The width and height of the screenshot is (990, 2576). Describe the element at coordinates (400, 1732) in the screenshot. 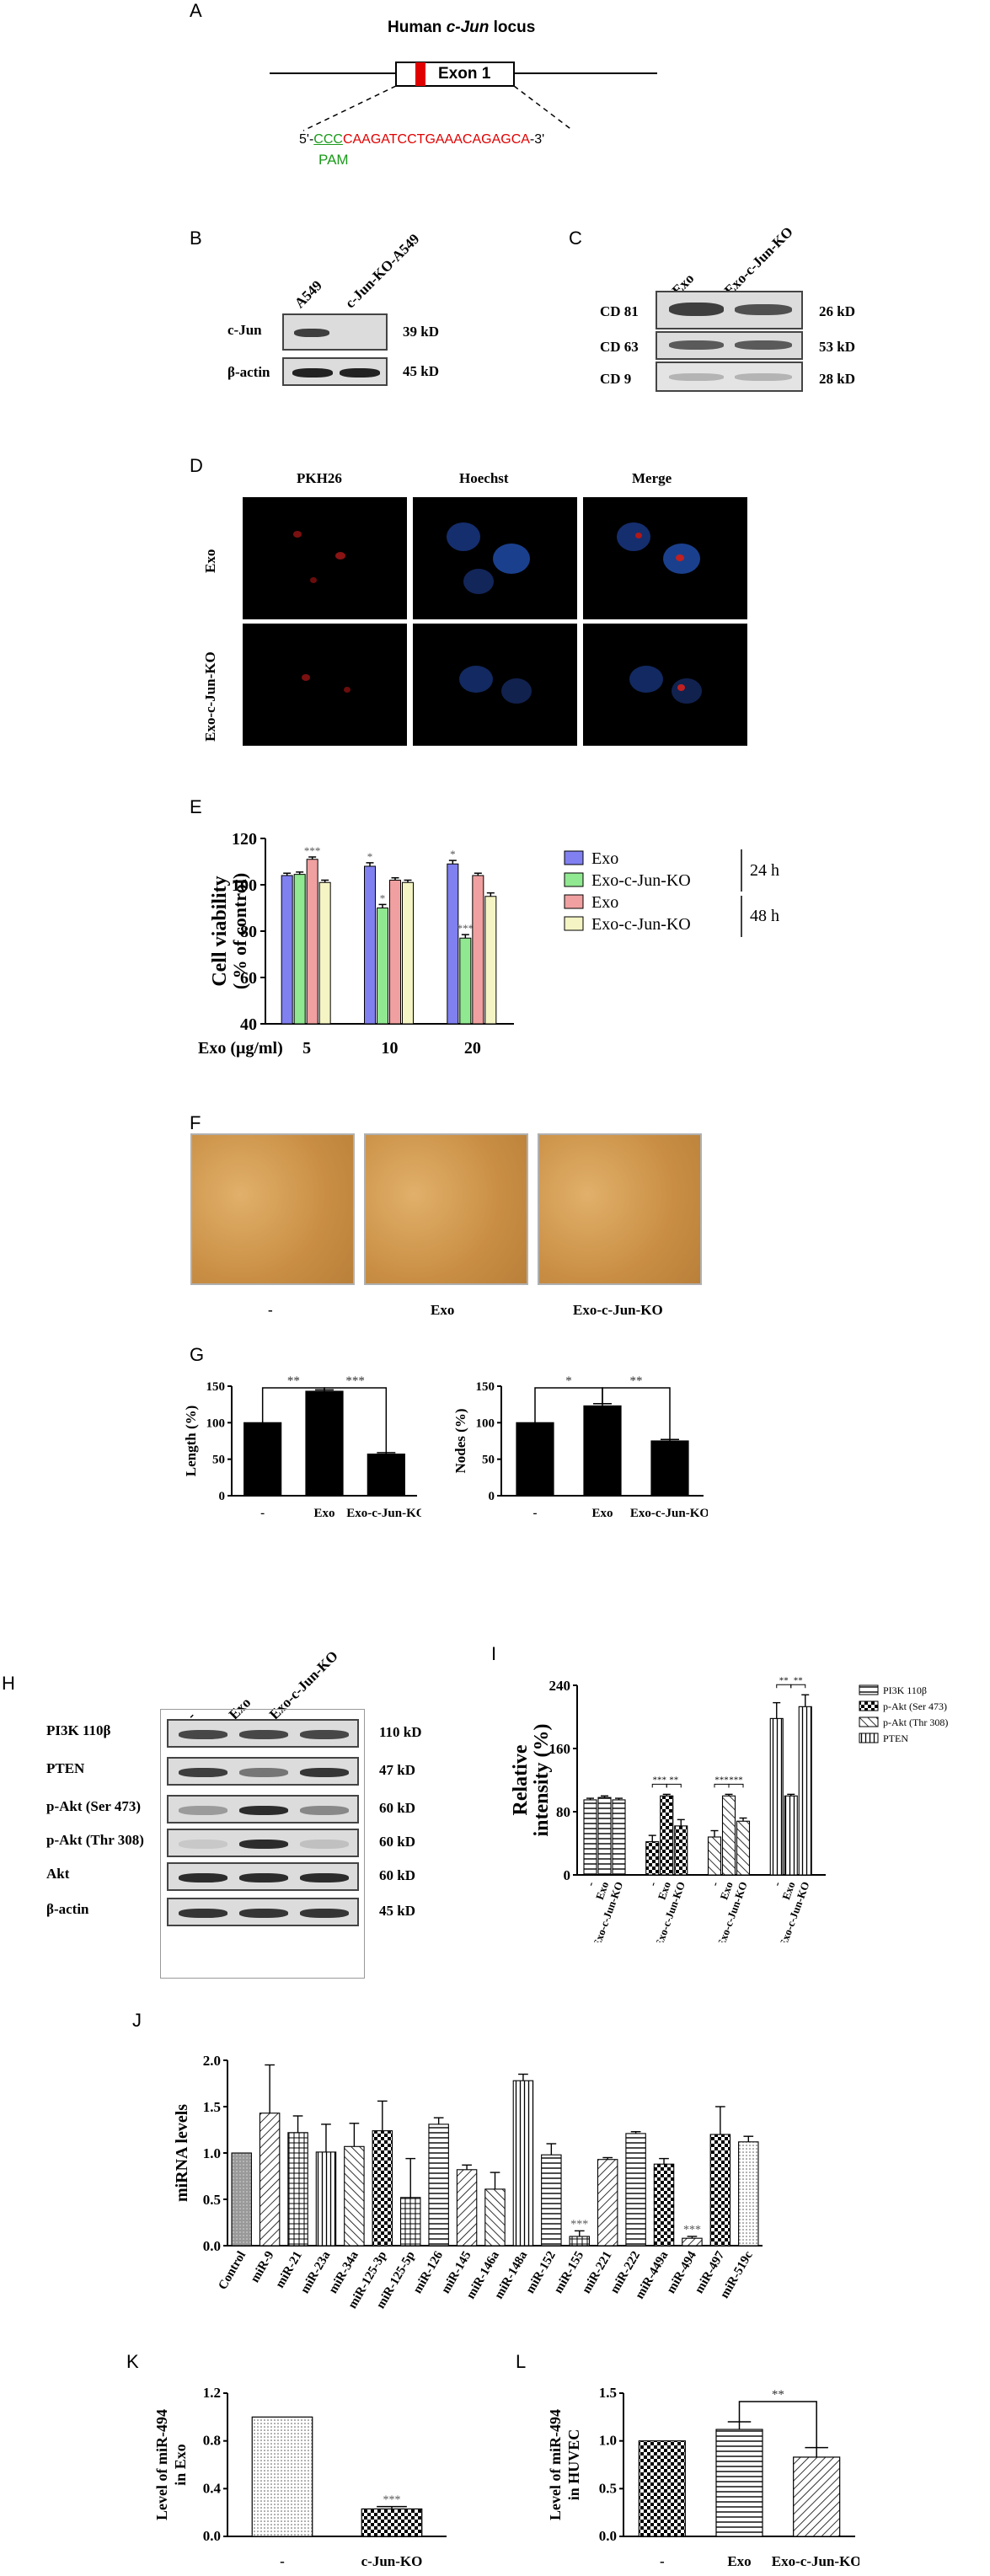

I see `kd-label: 110 kD` at that location.